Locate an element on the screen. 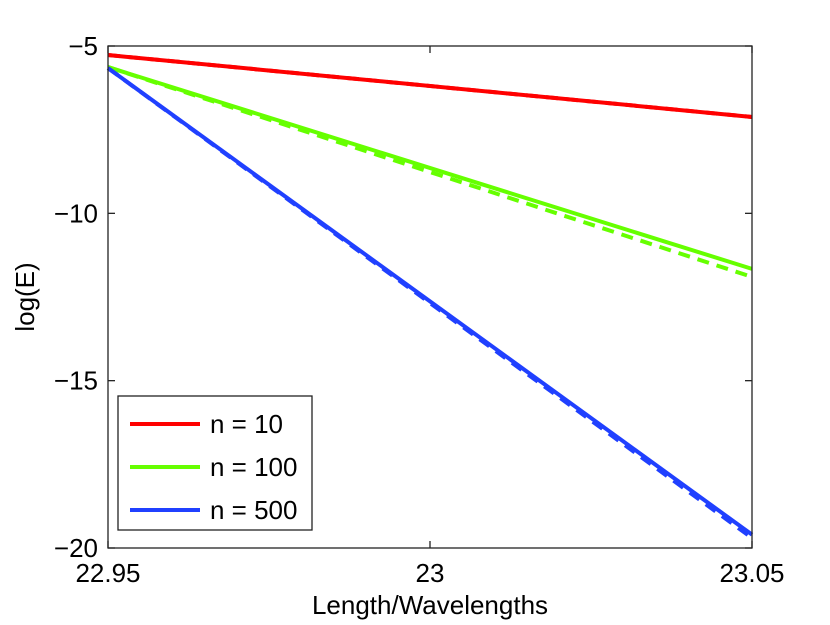 The image size is (830, 625). legend-box is located at coordinates (215, 463).